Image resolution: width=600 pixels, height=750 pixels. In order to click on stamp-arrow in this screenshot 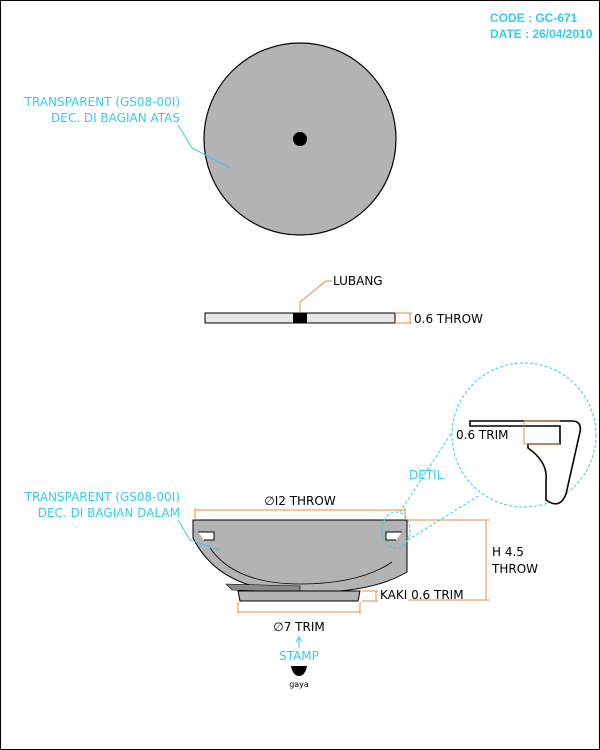, I will do `click(299, 642)`.